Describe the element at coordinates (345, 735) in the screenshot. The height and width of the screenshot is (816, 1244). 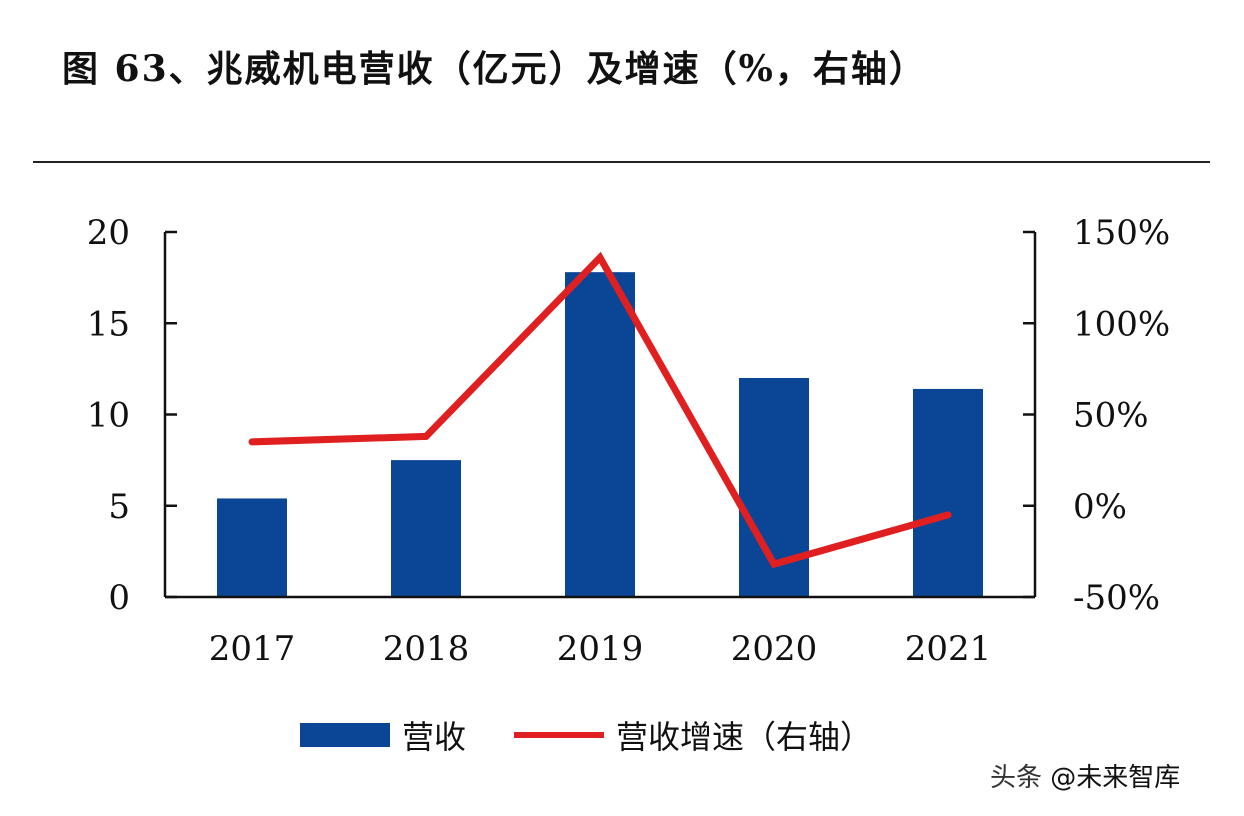
I see `legend-swatch-bar` at that location.